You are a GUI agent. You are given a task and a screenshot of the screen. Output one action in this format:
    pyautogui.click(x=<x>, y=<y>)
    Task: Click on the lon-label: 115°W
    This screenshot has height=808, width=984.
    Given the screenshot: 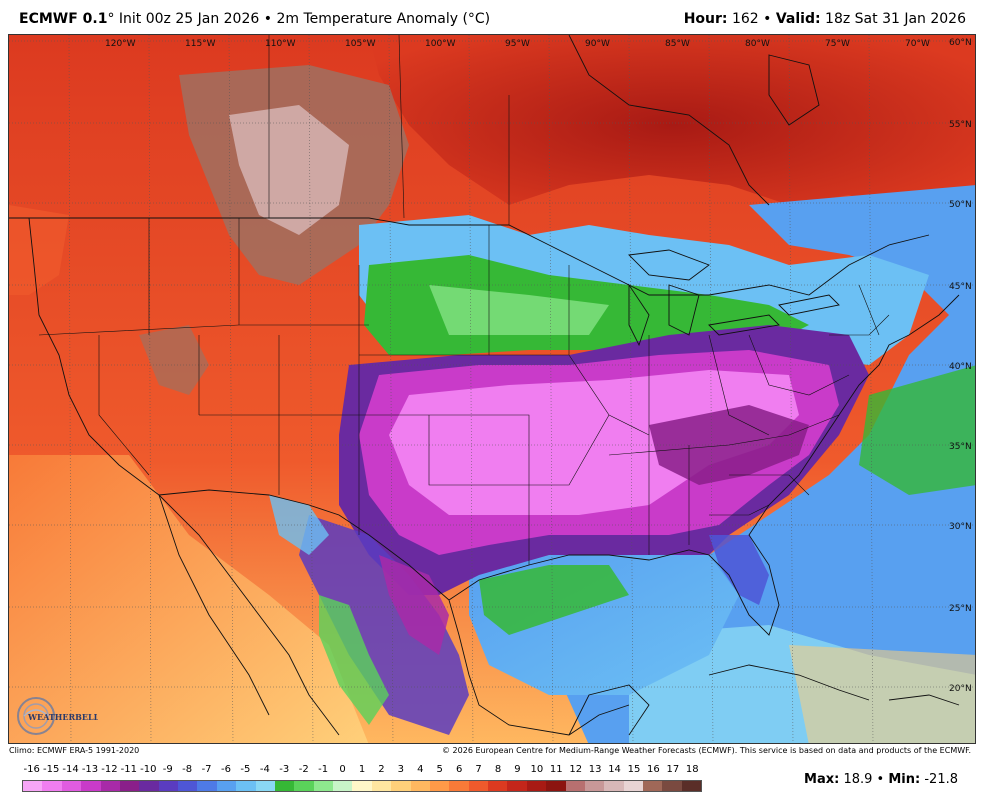 What is the action you would take?
    pyautogui.click(x=200, y=44)
    